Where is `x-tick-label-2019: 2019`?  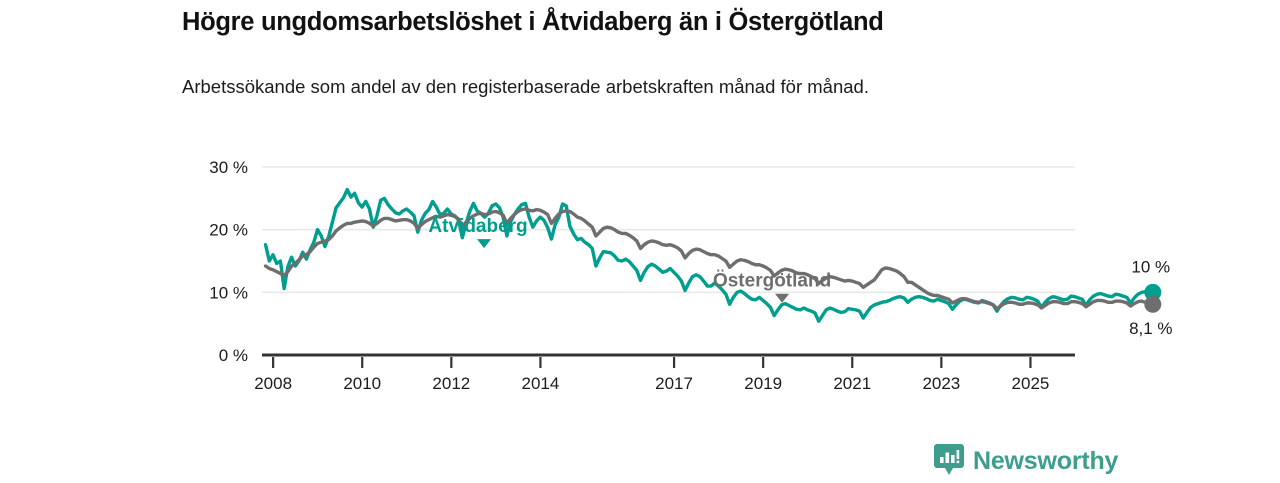
x-tick-label-2019: 2019 is located at coordinates (763, 383).